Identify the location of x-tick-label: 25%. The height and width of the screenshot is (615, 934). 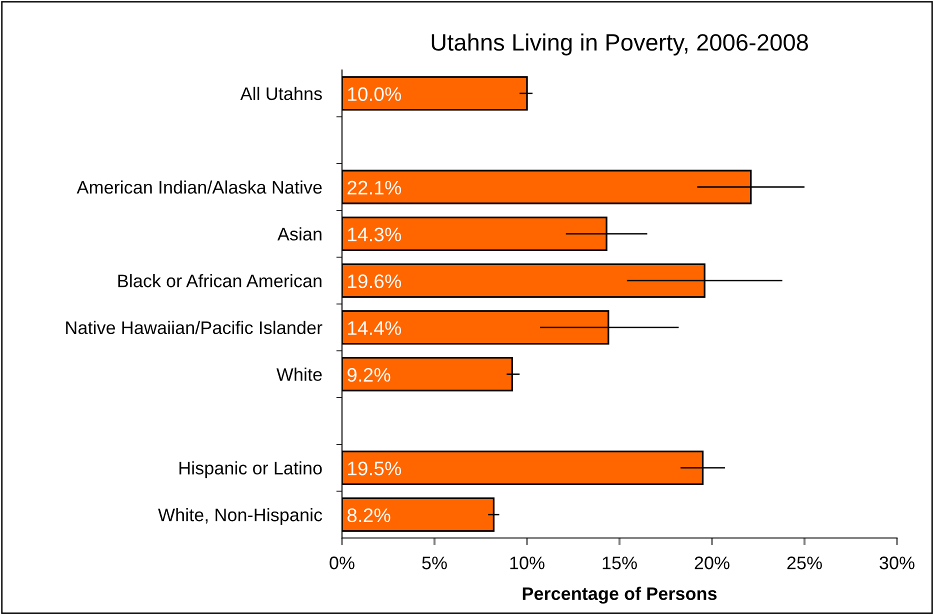
(804, 563).